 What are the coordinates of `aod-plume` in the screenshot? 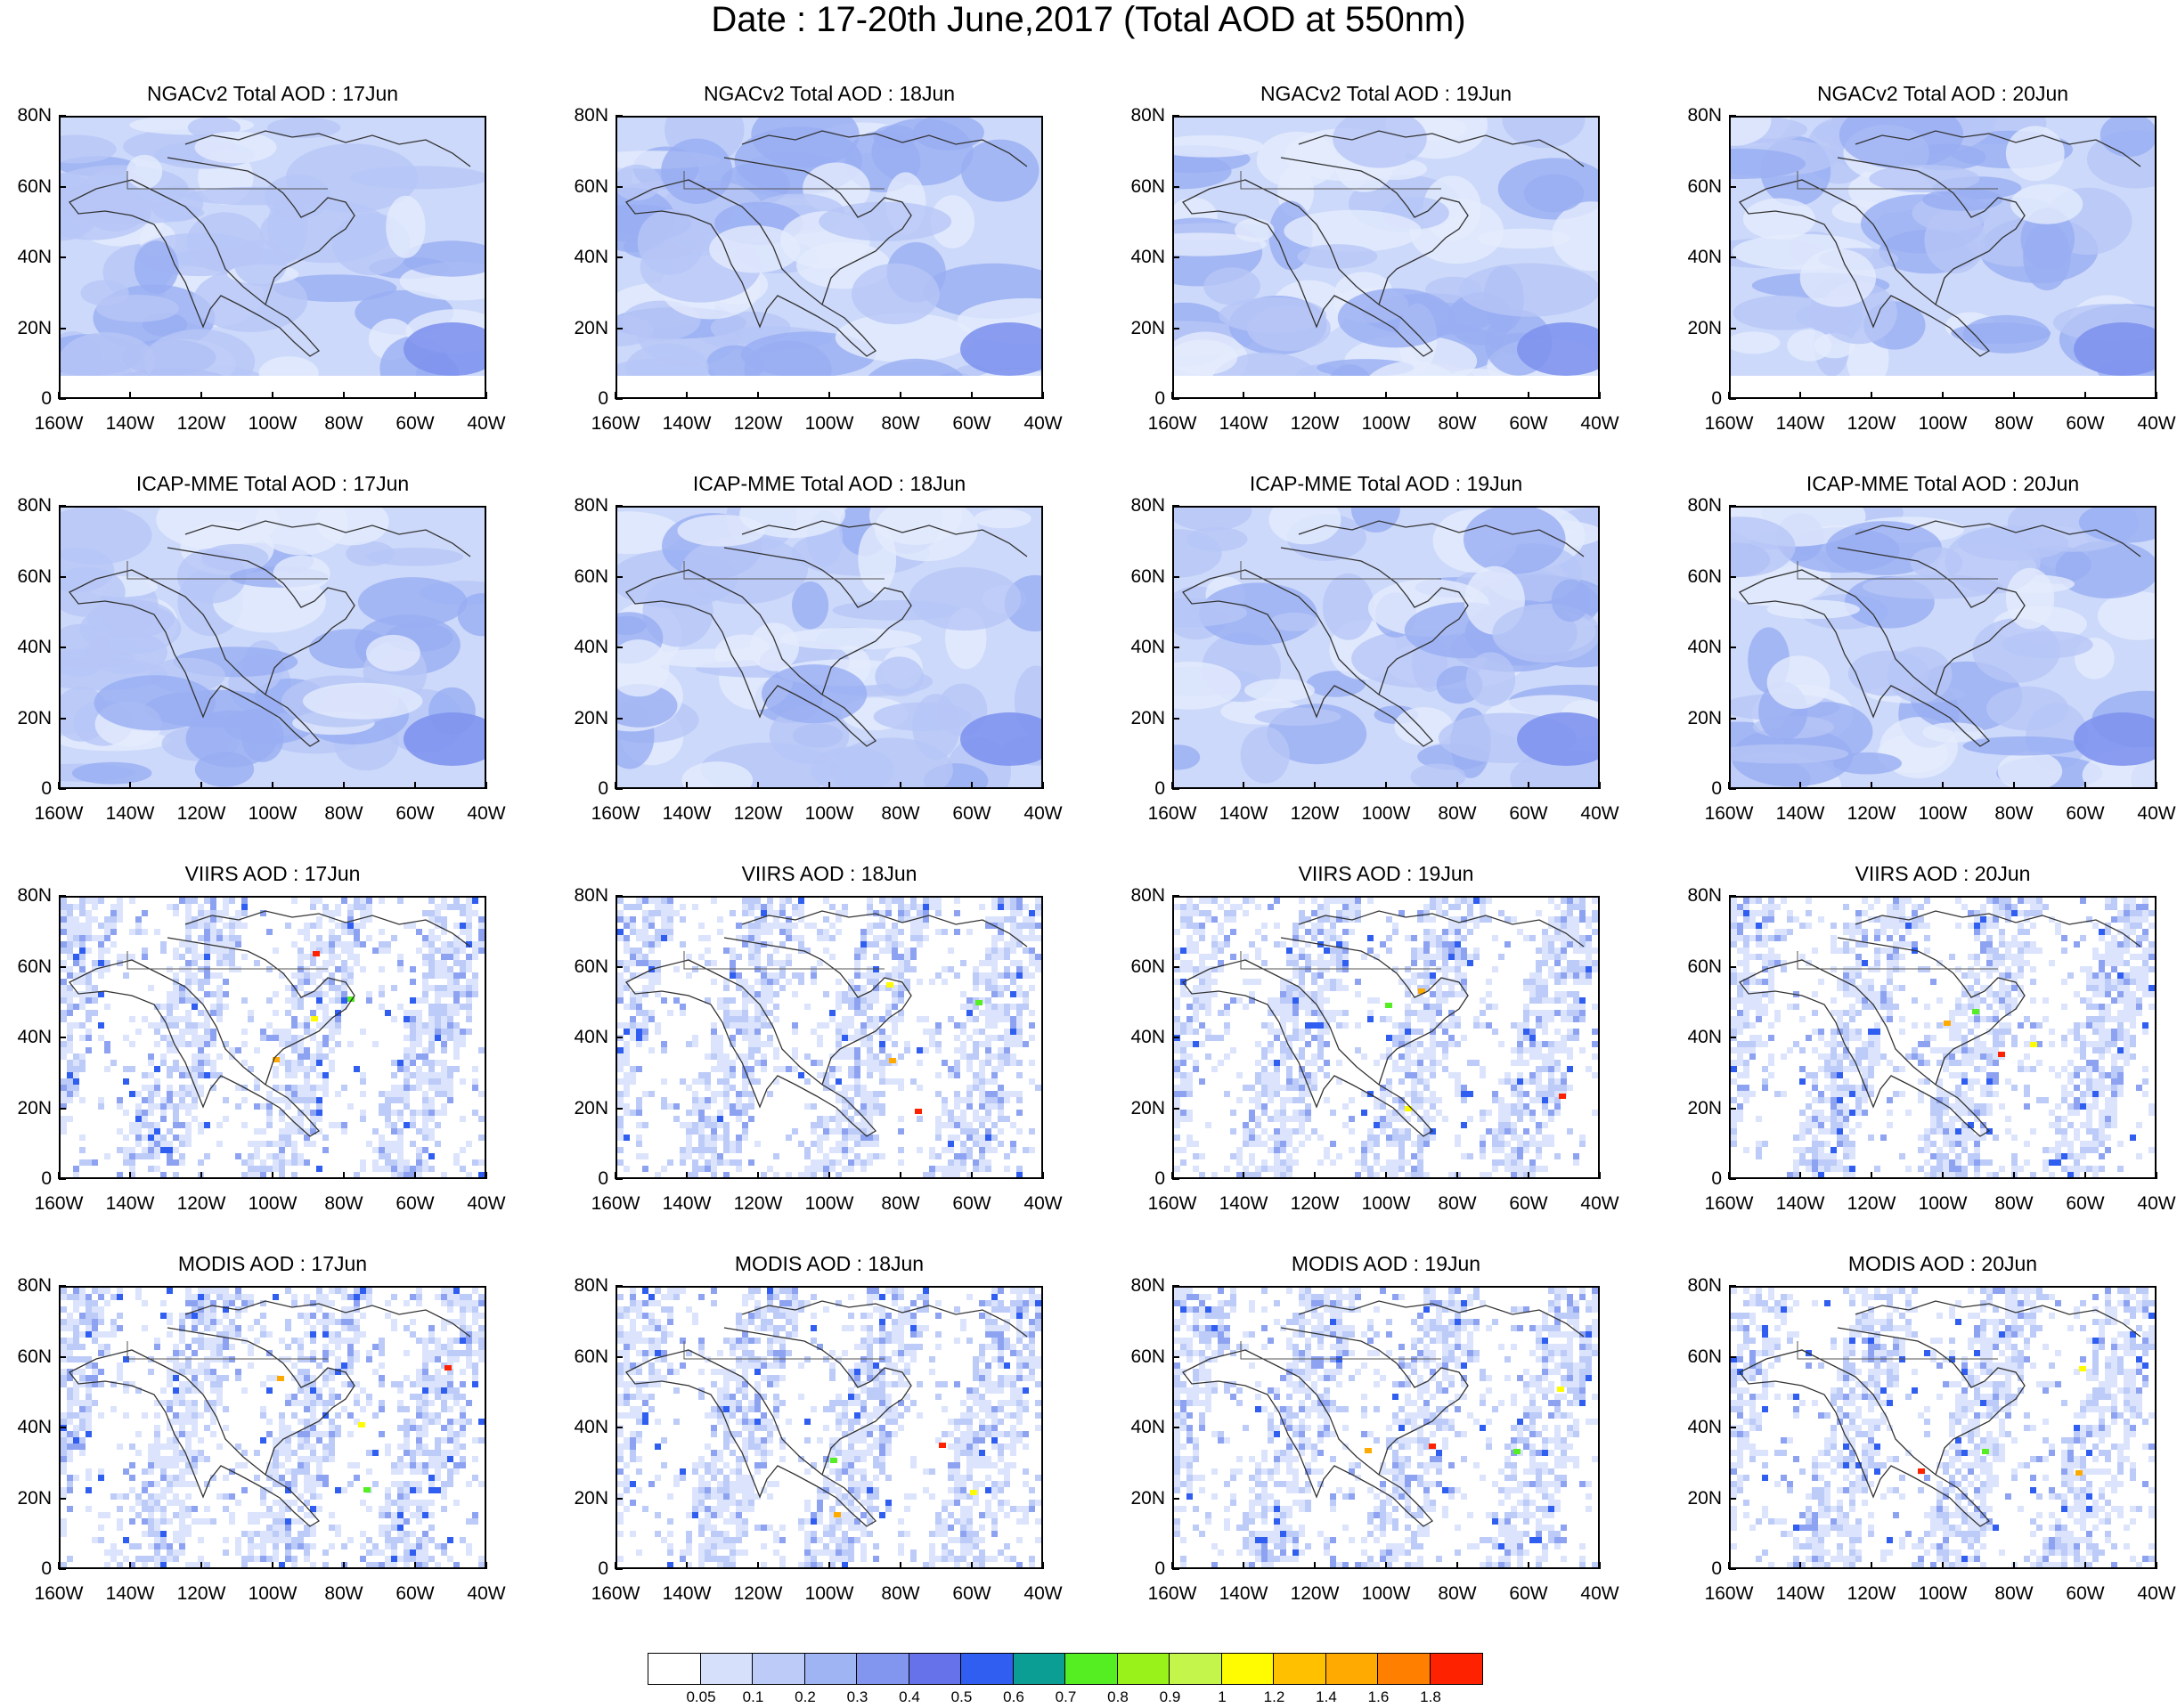 It's located at (445, 739).